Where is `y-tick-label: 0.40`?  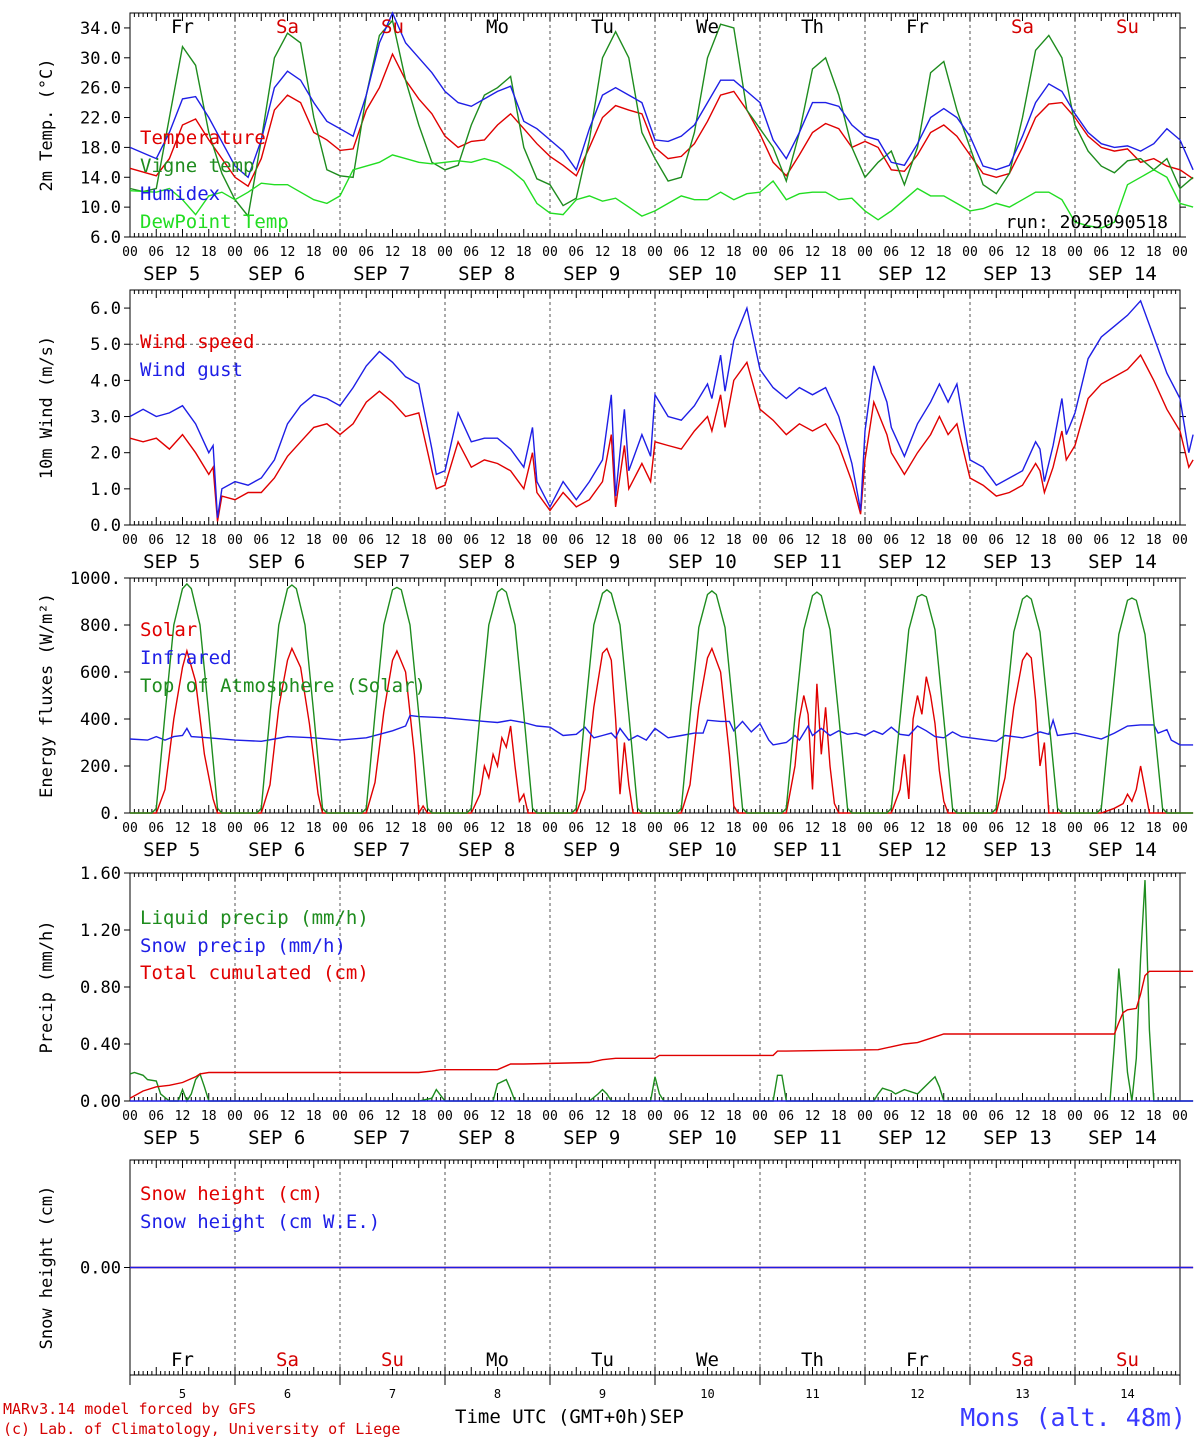
y-tick-label: 0.40 is located at coordinates (100, 1045).